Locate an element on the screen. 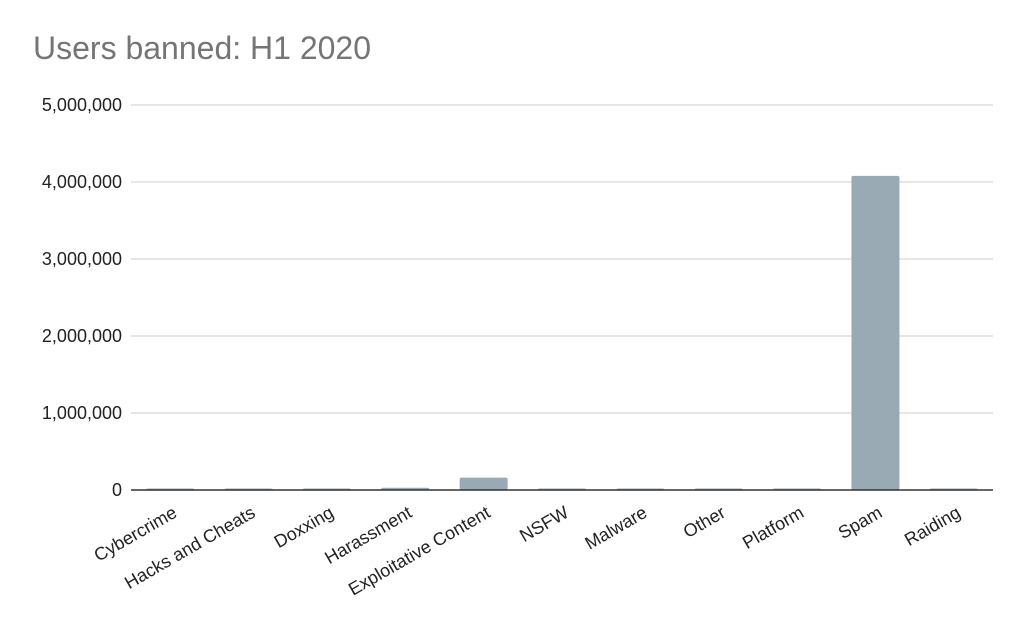 The width and height of the screenshot is (1024, 633). x-category-label: Other is located at coordinates (704, 522).